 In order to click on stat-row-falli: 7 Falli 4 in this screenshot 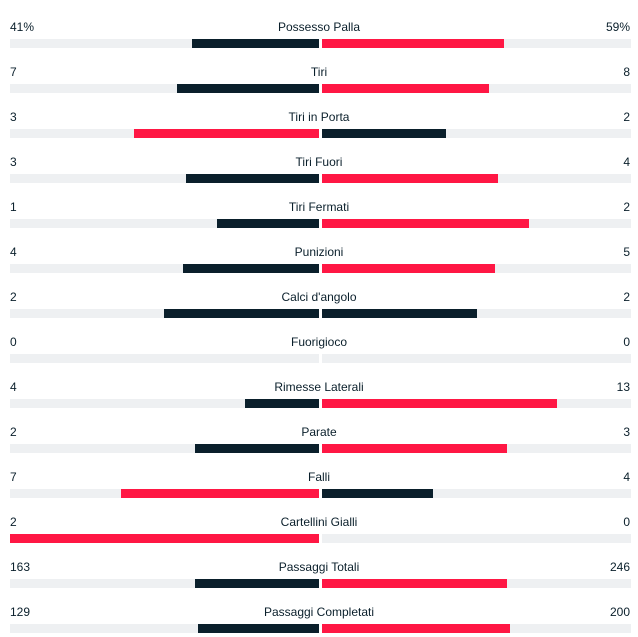, I will do `click(319, 479)`.